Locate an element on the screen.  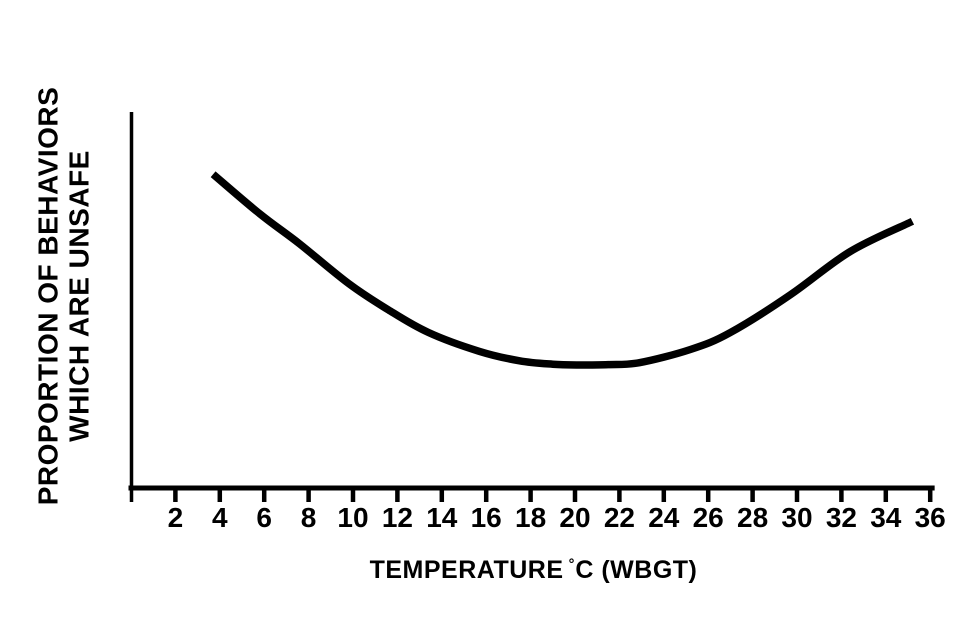
x-tick-label: 6 is located at coordinates (264, 517).